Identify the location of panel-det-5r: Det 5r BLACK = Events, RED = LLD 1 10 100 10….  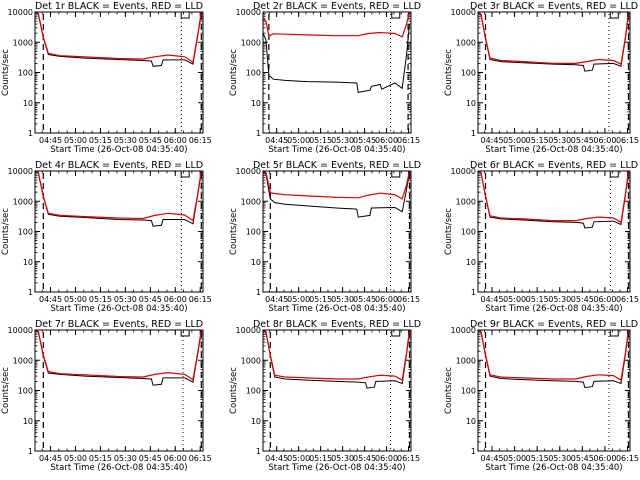
(325, 237).